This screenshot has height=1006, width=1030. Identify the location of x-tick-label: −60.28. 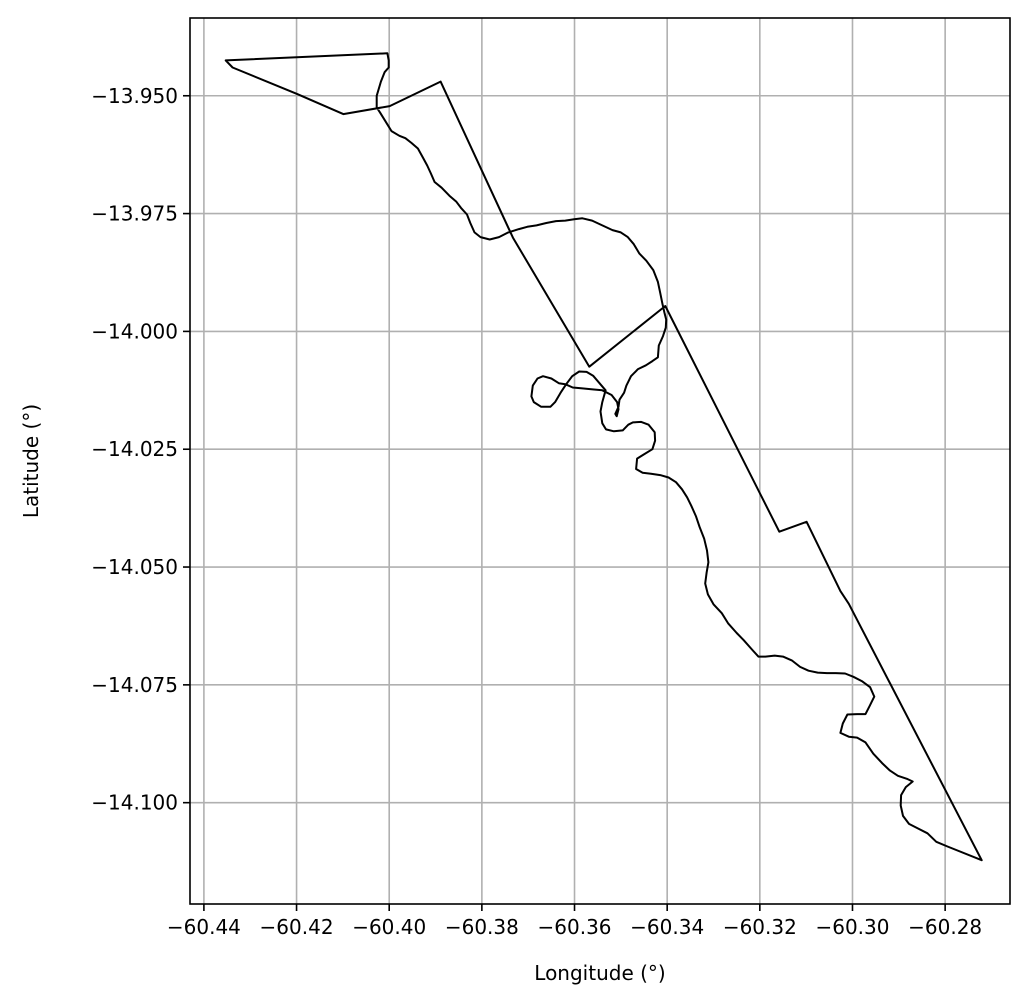
(945, 927).